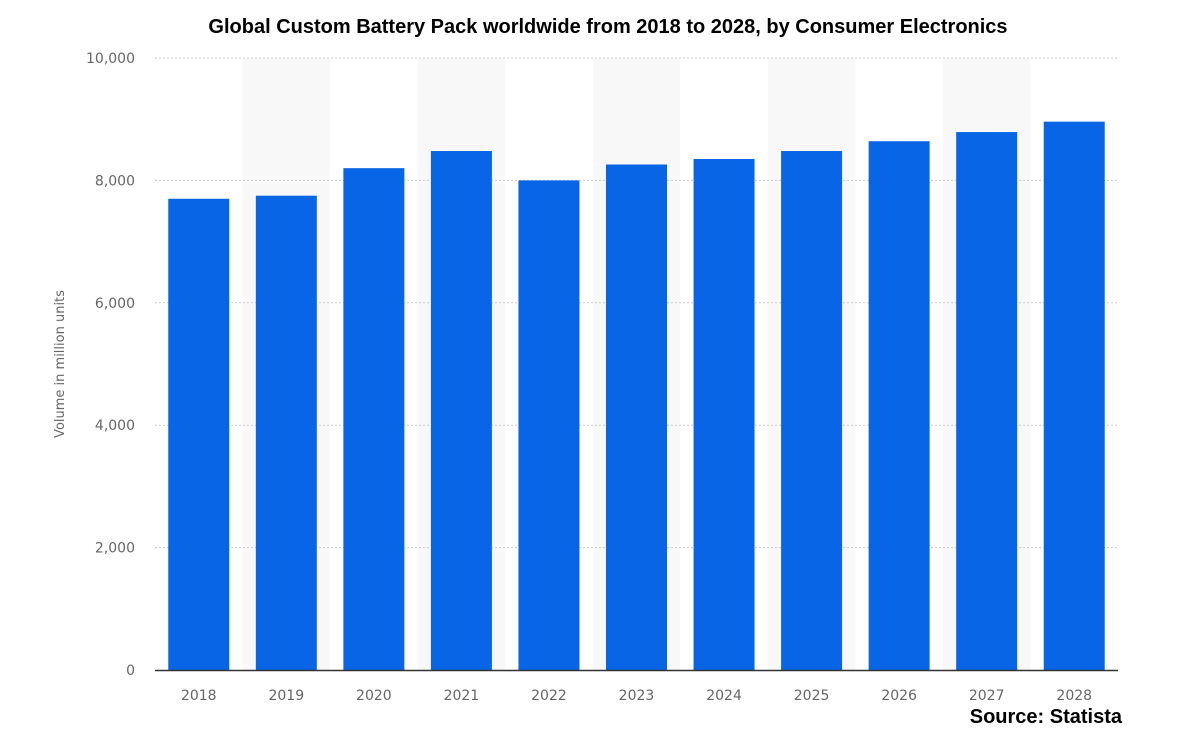 This screenshot has width=1184, height=744. What do you see at coordinates (549, 425) in the screenshot?
I see `bar-2022` at bounding box center [549, 425].